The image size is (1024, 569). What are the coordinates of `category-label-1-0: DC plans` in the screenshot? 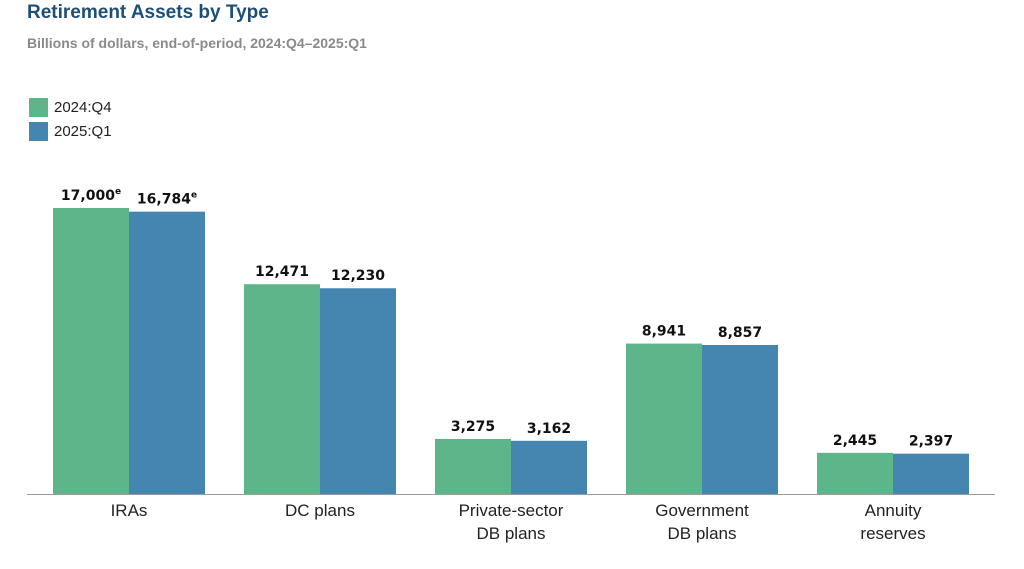 It's located at (320, 510).